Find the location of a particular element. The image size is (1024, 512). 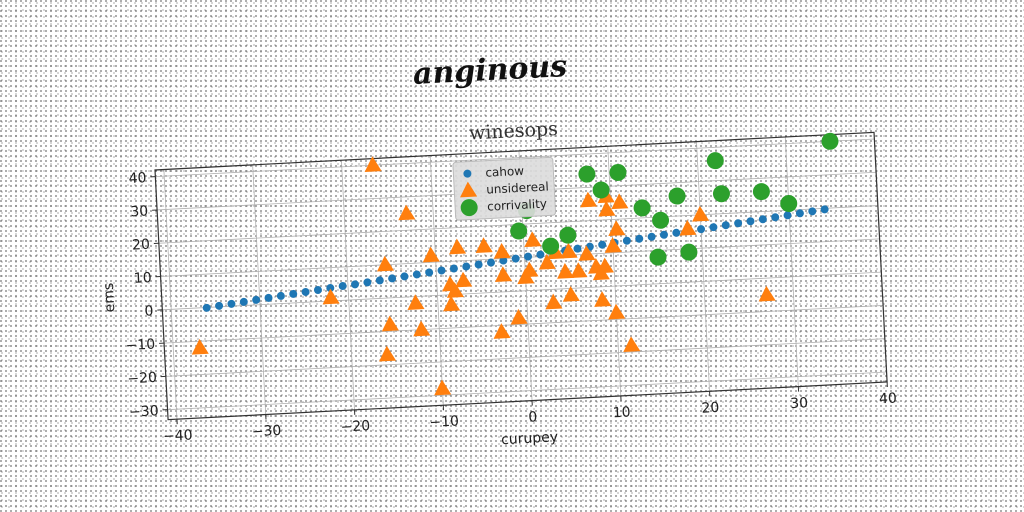

x-tick-label: −40 is located at coordinates (178, 436).